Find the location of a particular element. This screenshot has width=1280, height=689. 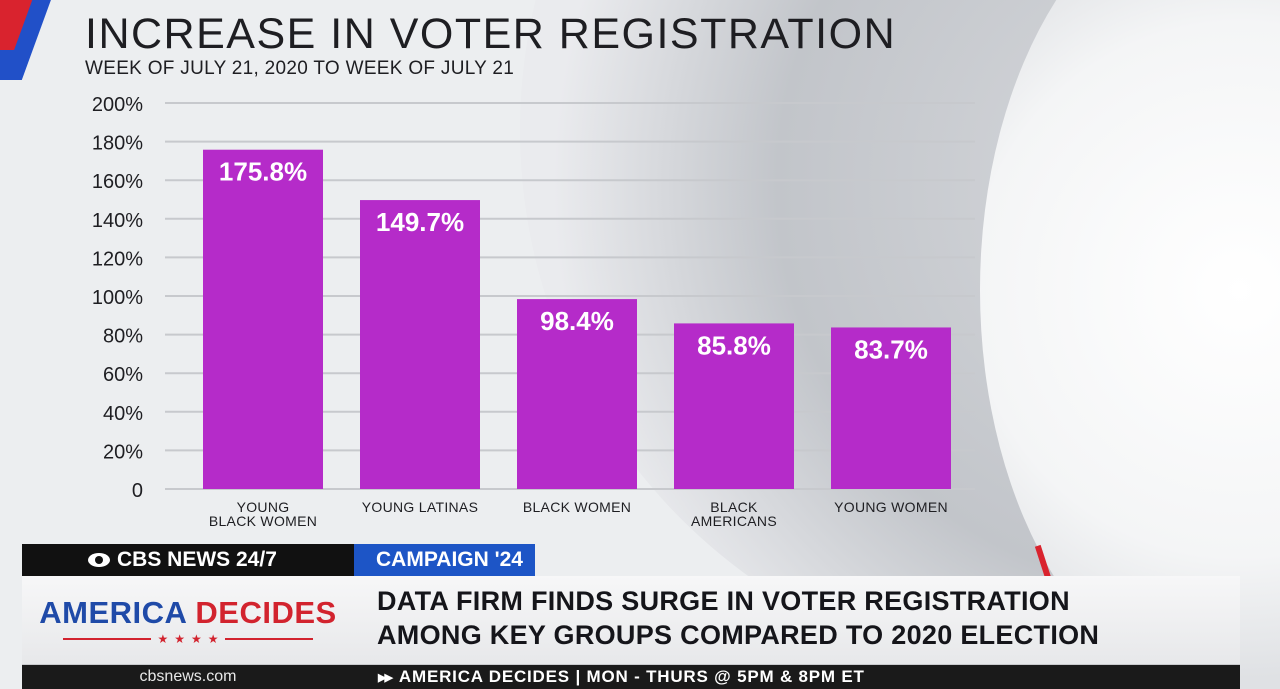

y-tick-label: 0 is located at coordinates (137, 491).